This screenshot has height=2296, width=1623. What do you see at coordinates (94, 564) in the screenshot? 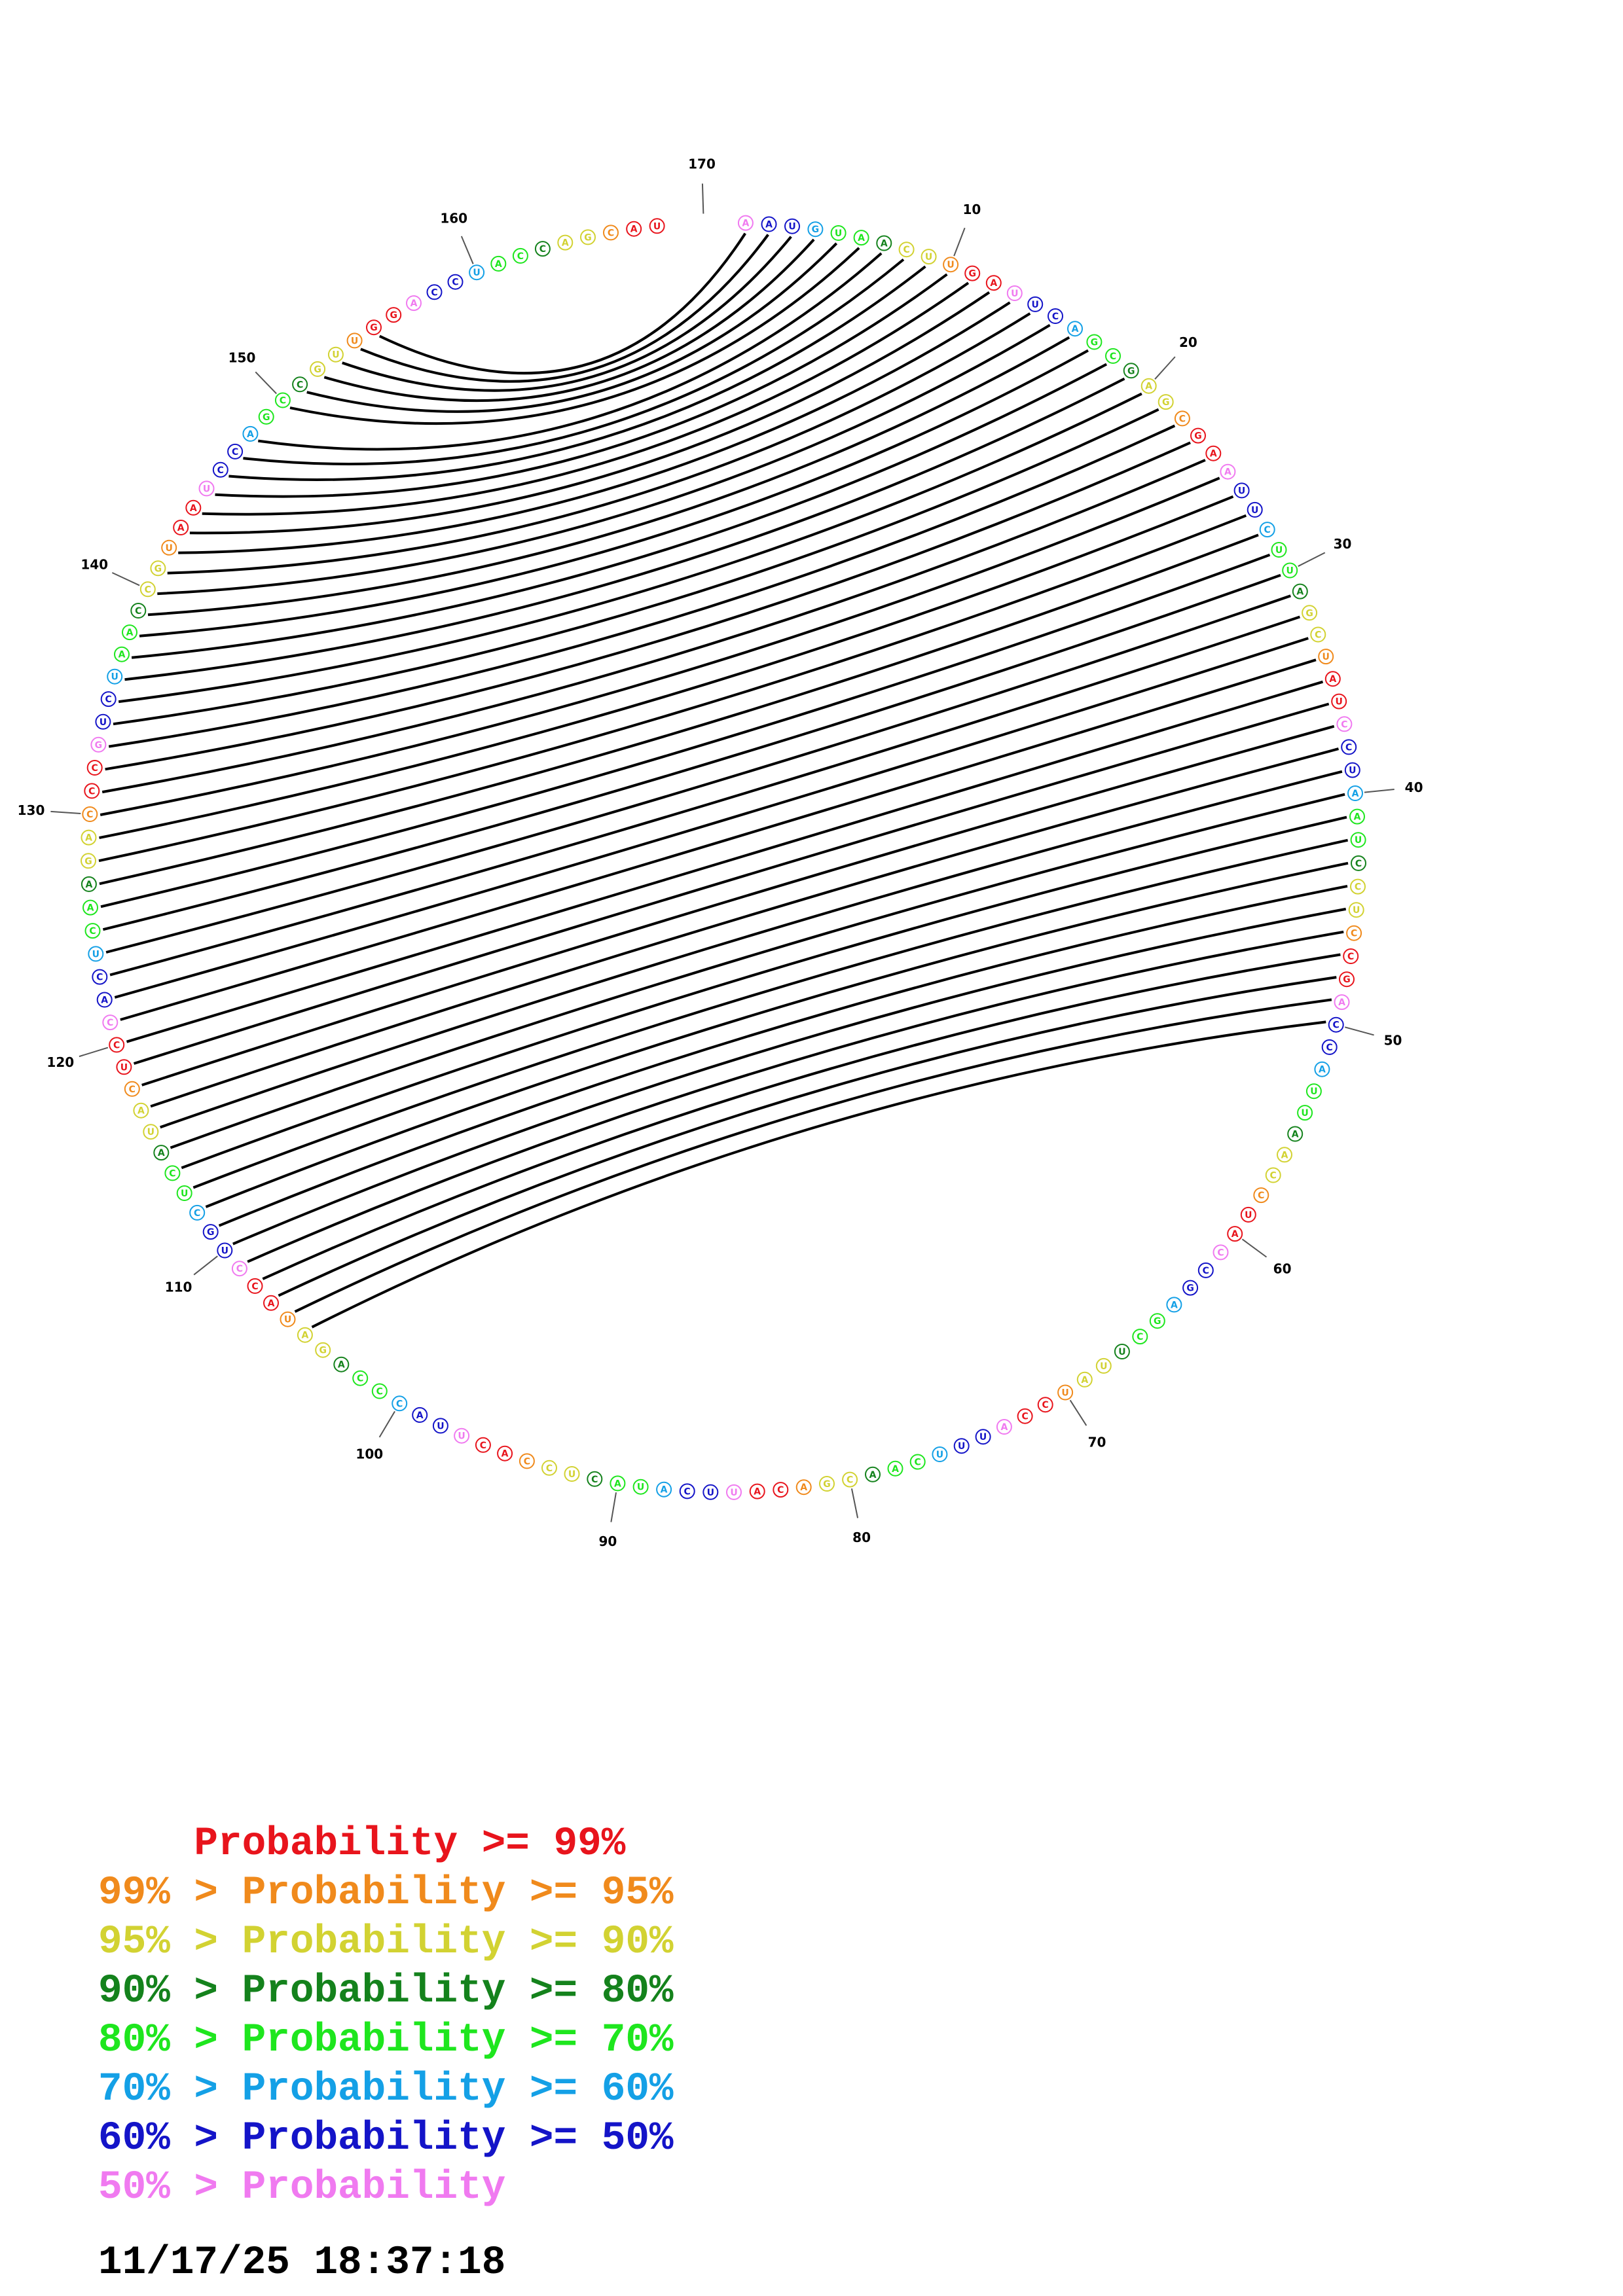
I see `position-label: 140` at bounding box center [94, 564].